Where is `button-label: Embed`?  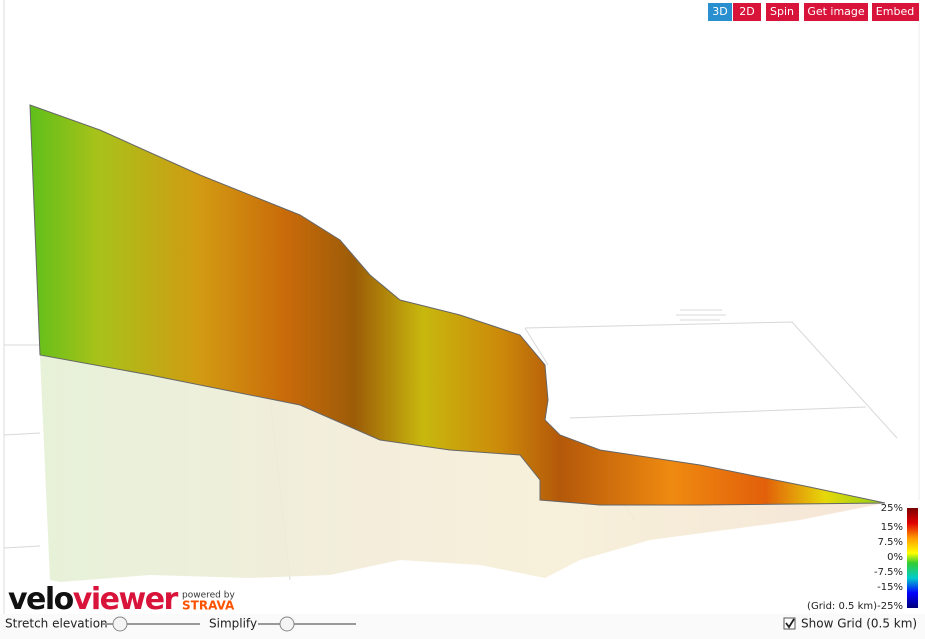 button-label: Embed is located at coordinates (895, 11).